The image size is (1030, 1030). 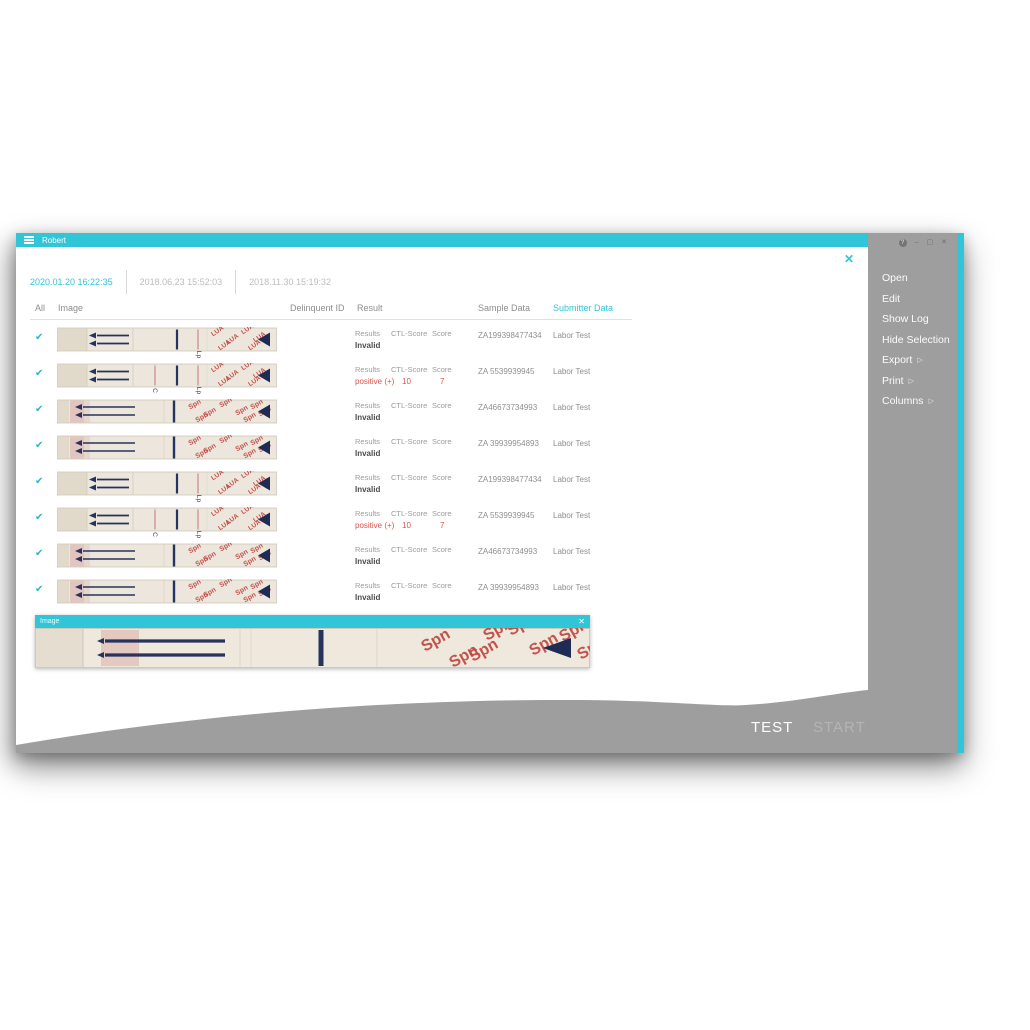 What do you see at coordinates (50, 621) in the screenshot?
I see `preview-title: Image` at bounding box center [50, 621].